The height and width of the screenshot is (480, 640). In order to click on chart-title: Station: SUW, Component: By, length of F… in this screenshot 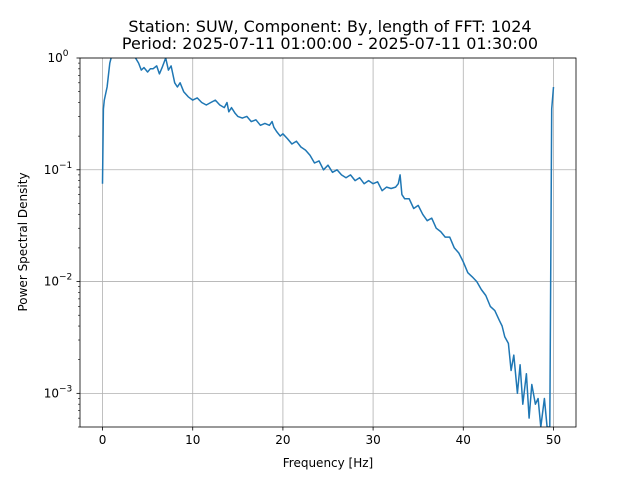, I will do `click(329, 26)`.